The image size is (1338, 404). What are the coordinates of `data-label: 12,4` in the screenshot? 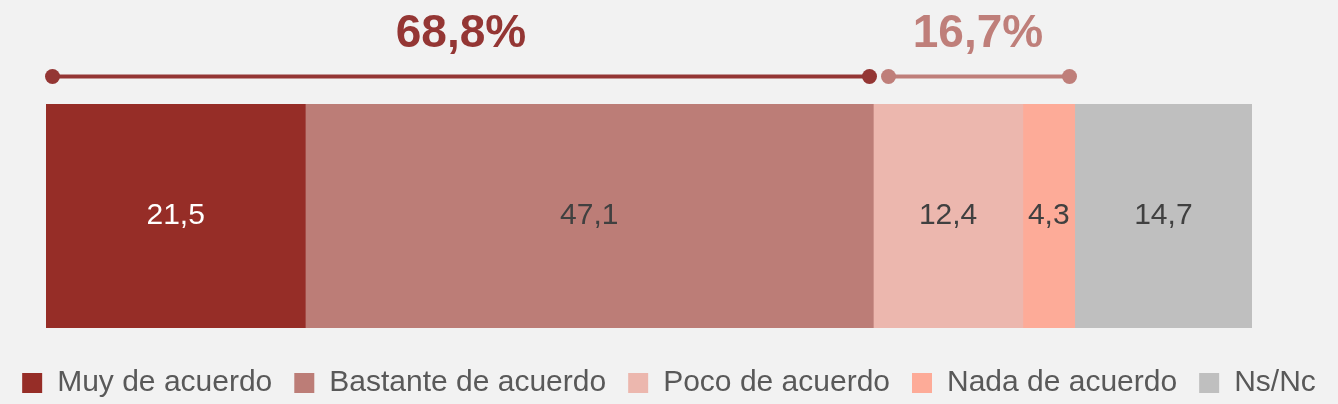 It's located at (948, 214).